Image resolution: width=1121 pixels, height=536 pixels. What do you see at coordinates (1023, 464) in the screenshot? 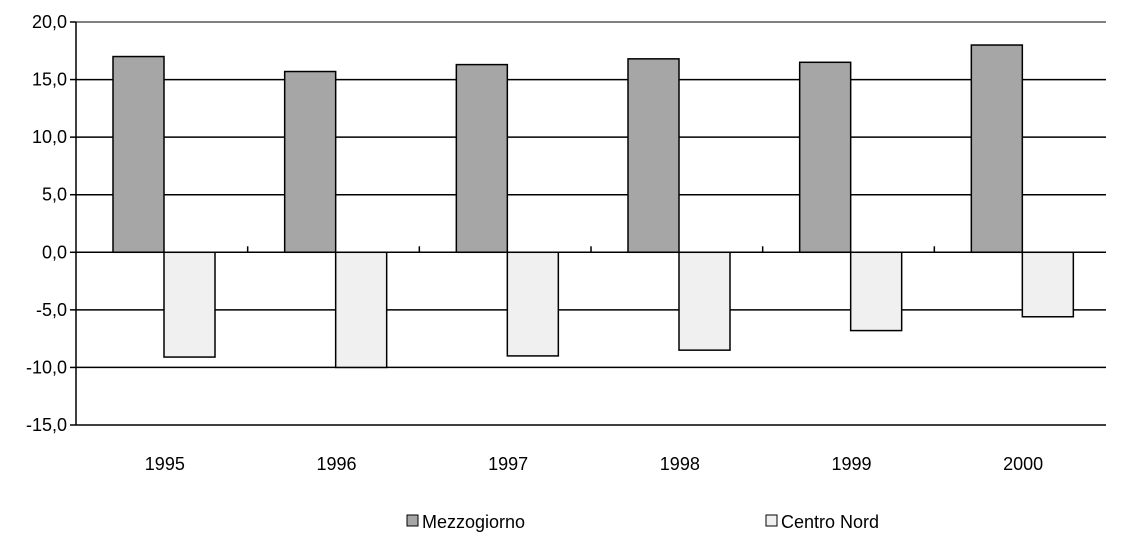
I see `x-tick-label: 2000` at bounding box center [1023, 464].